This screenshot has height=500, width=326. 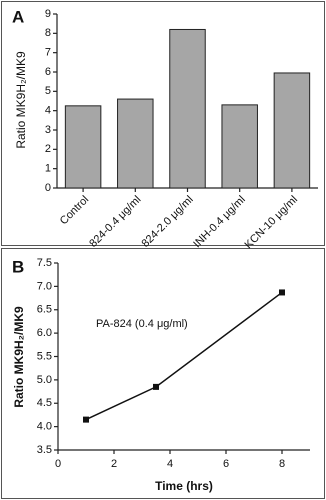 I want to click on y-tick-label: 6, so click(x=48, y=72).